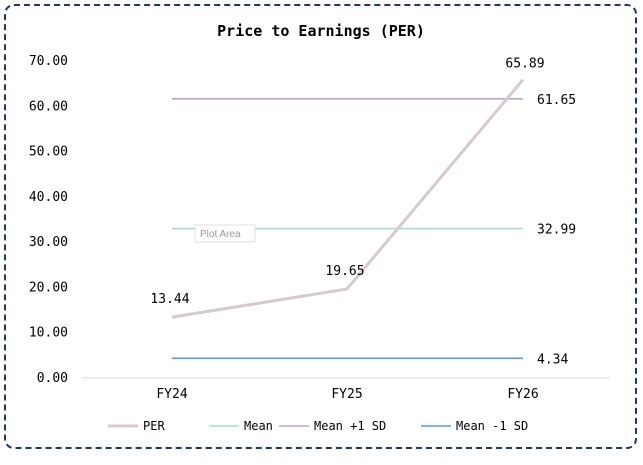 The image size is (643, 465). I want to click on y-tick-label: 20.00, so click(48, 287).